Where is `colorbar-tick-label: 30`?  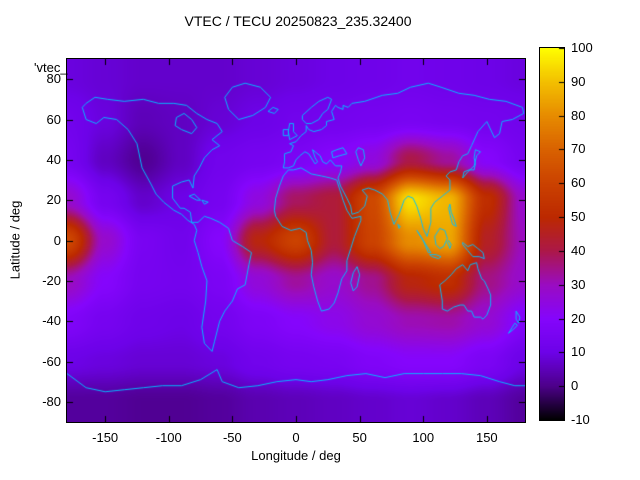
colorbar-tick-label: 30 is located at coordinates (578, 284).